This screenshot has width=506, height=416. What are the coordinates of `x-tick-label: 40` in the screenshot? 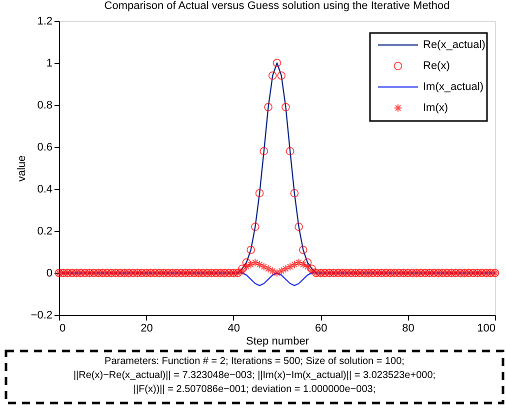 It's located at (234, 328).